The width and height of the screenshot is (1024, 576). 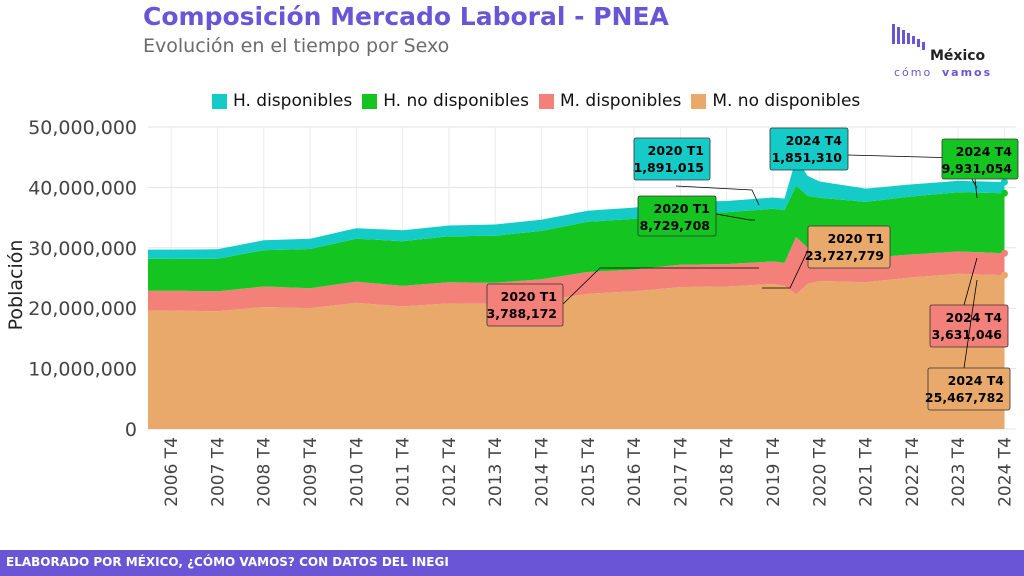 What do you see at coordinates (496, 472) in the screenshot?
I see `x-tick-label: 2013 T4` at bounding box center [496, 472].